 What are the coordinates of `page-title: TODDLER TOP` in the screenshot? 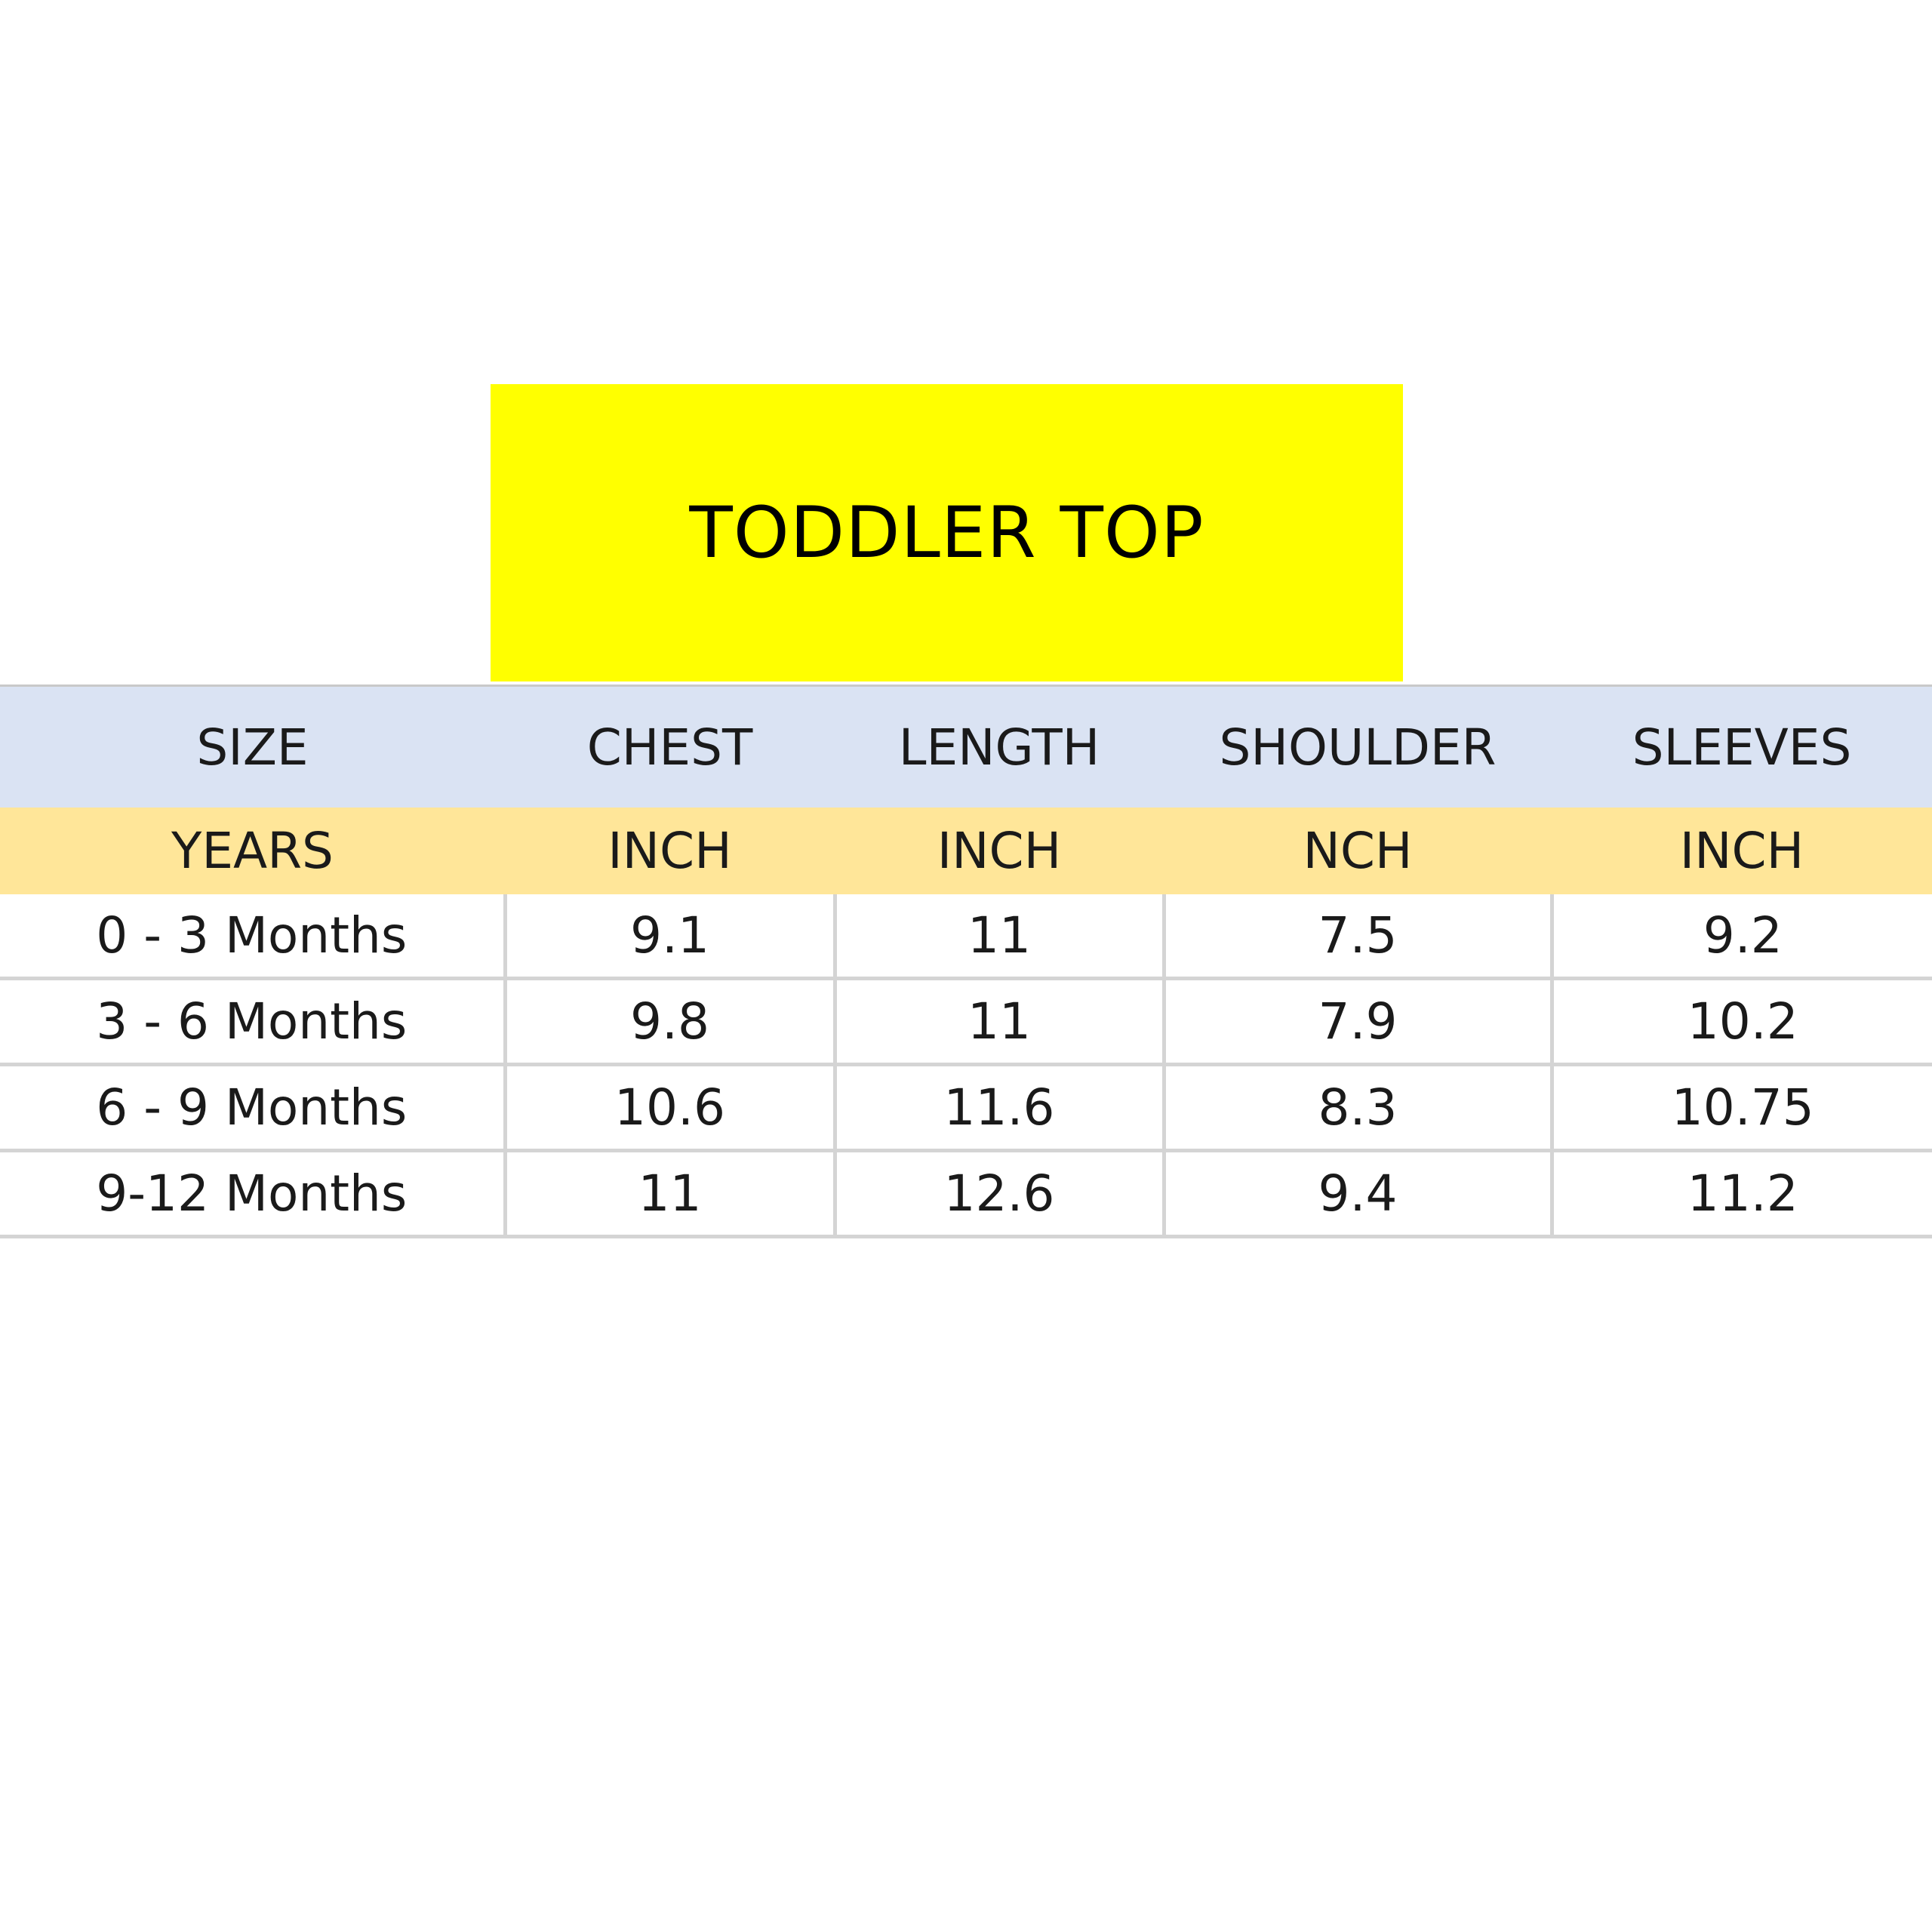 It's located at (946, 532).